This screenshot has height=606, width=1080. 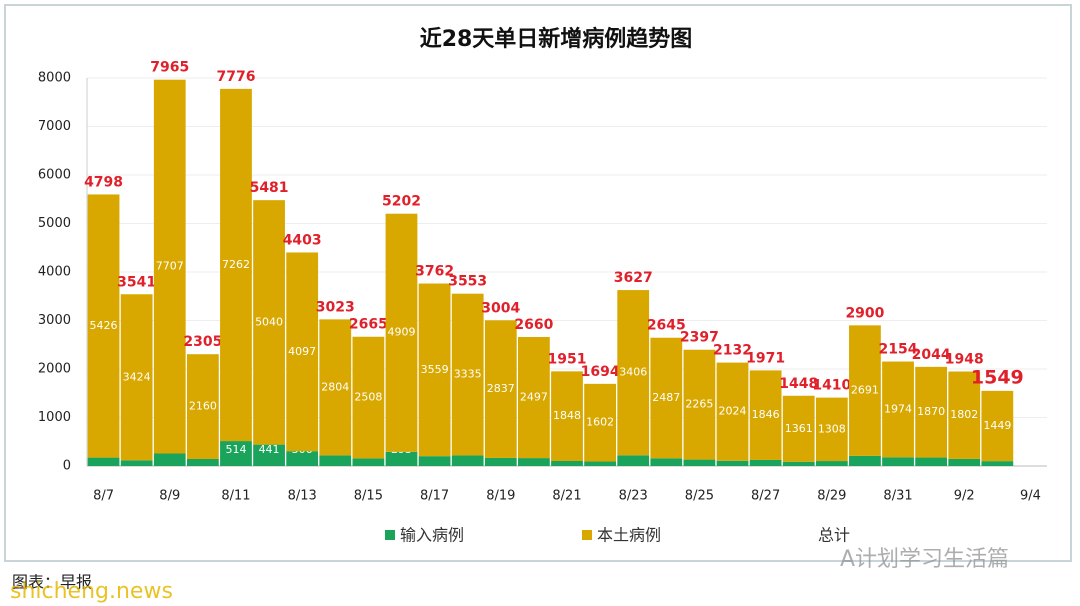 I want to click on legend-label: 本土病例, so click(x=629, y=535).